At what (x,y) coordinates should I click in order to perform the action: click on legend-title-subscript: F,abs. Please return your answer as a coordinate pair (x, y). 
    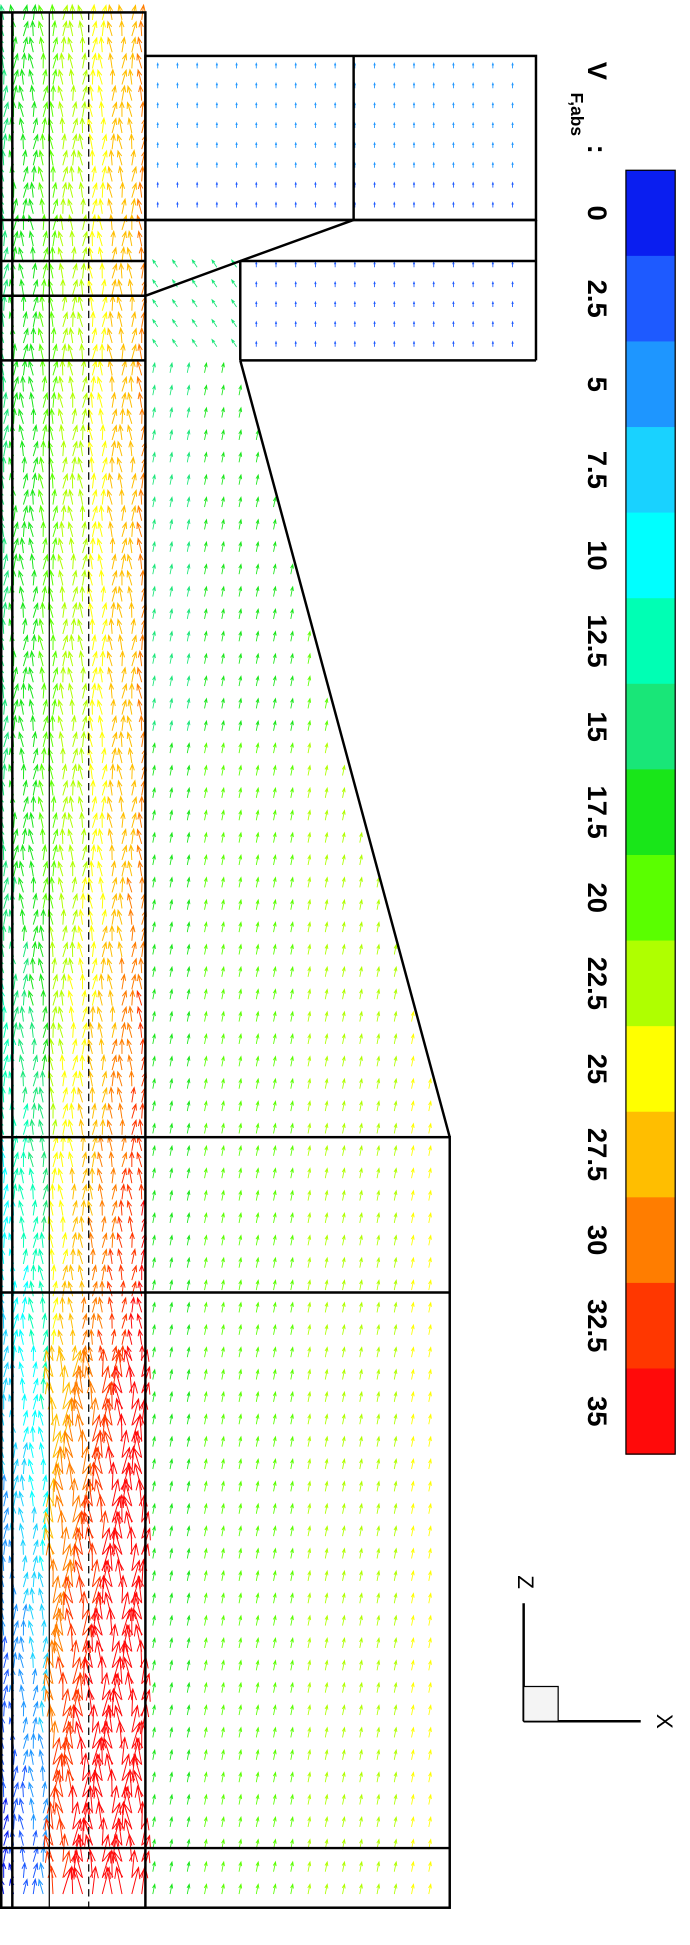
    Looking at the image, I should click on (577, 114).